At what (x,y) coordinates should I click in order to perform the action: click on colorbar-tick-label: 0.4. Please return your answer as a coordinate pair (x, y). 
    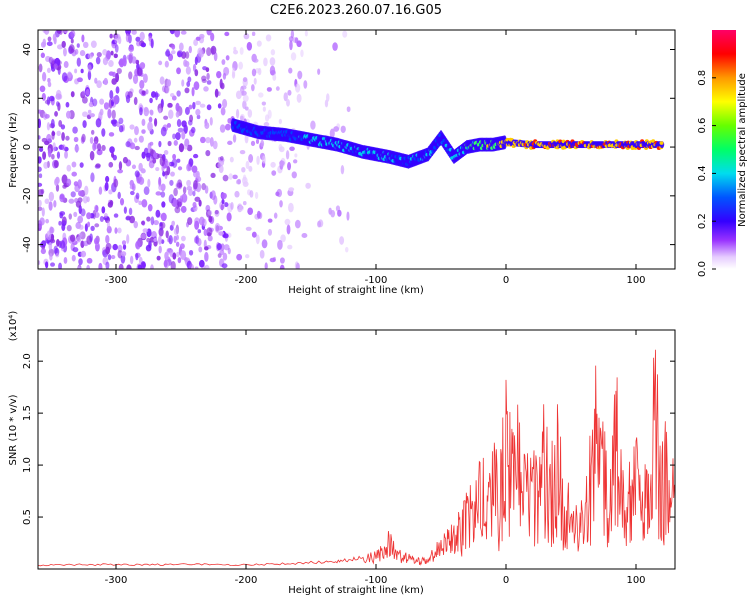
    Looking at the image, I should click on (702, 173).